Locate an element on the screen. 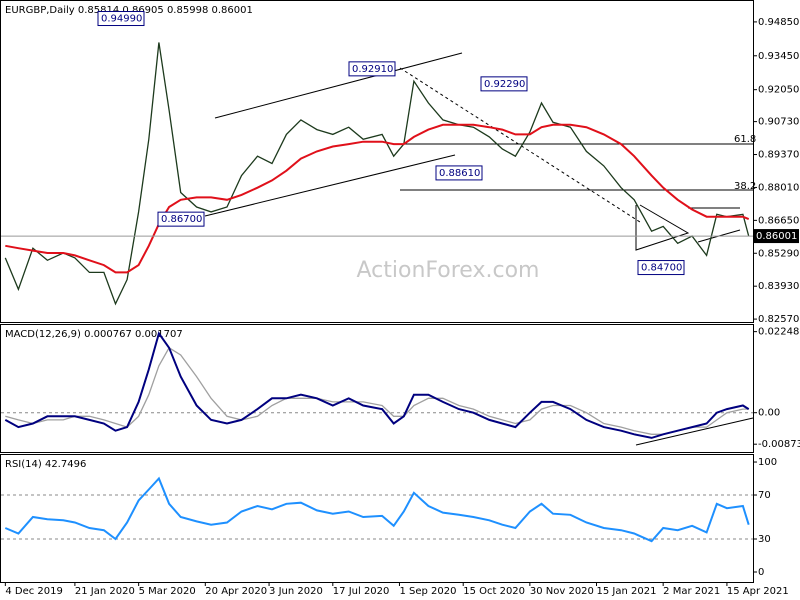  annotation-label: 0.88610 is located at coordinates (459, 173).